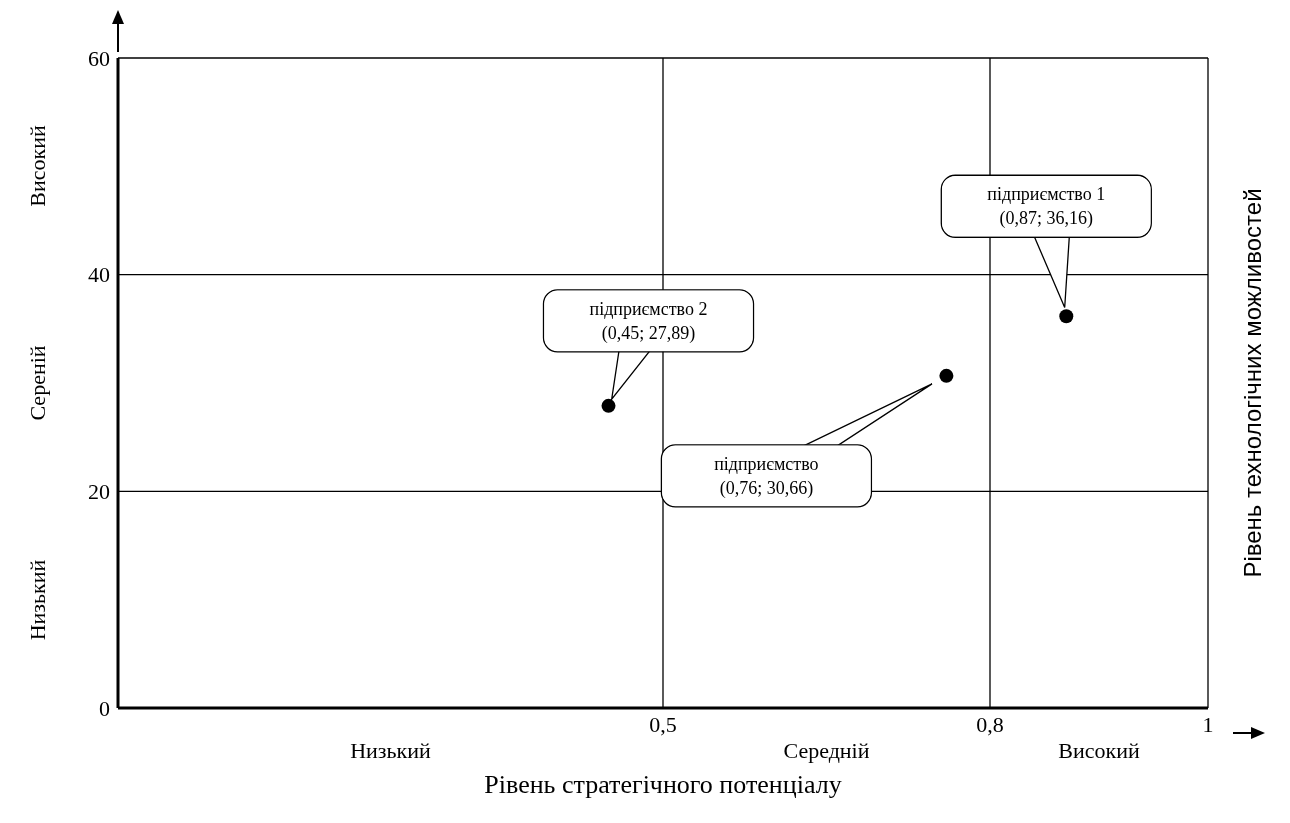 The width and height of the screenshot is (1290, 823). What do you see at coordinates (648, 308) in the screenshot?
I see `text: підприємство 2` at bounding box center [648, 308].